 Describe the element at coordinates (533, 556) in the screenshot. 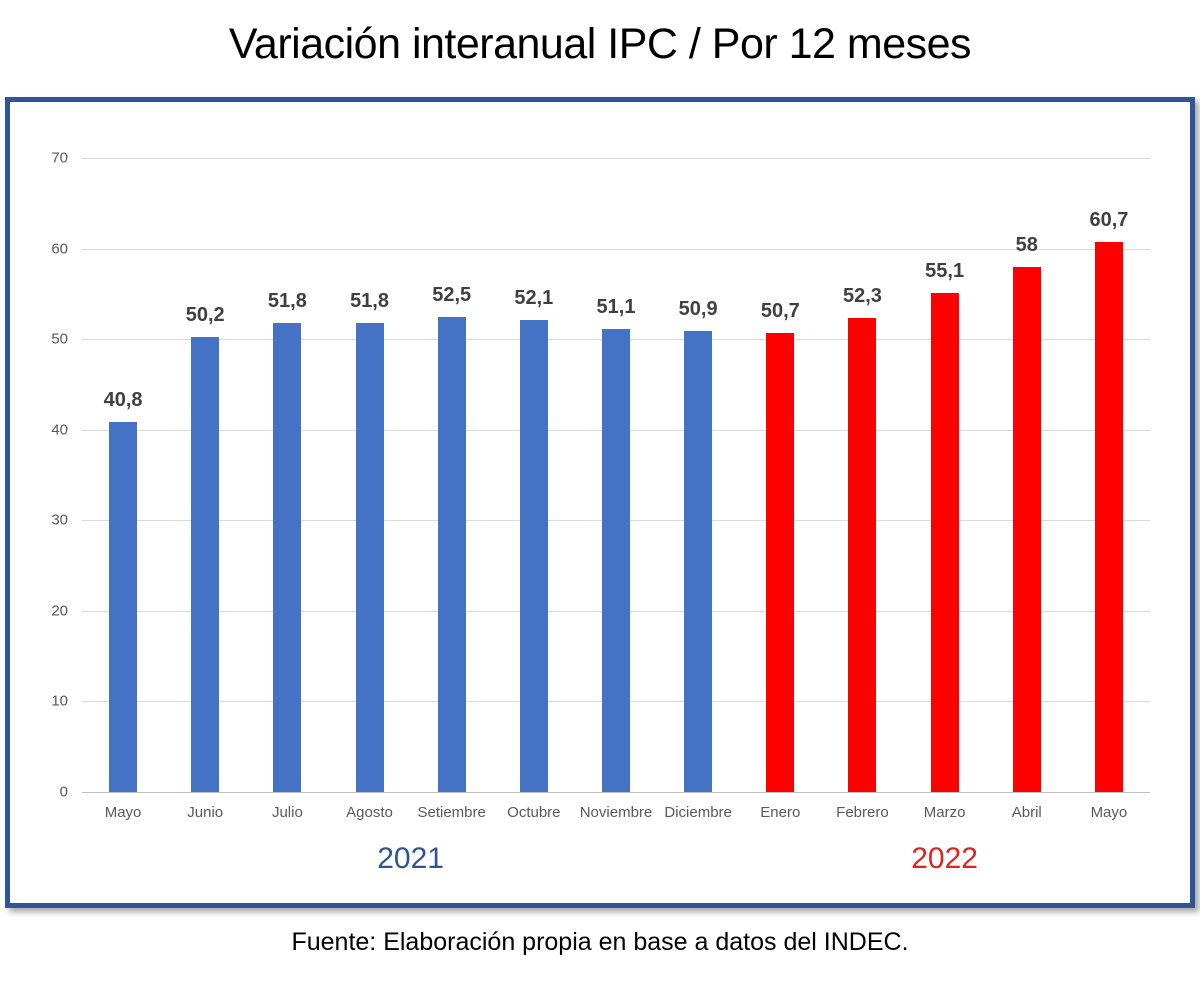

I see `bar-2021-octubre` at that location.